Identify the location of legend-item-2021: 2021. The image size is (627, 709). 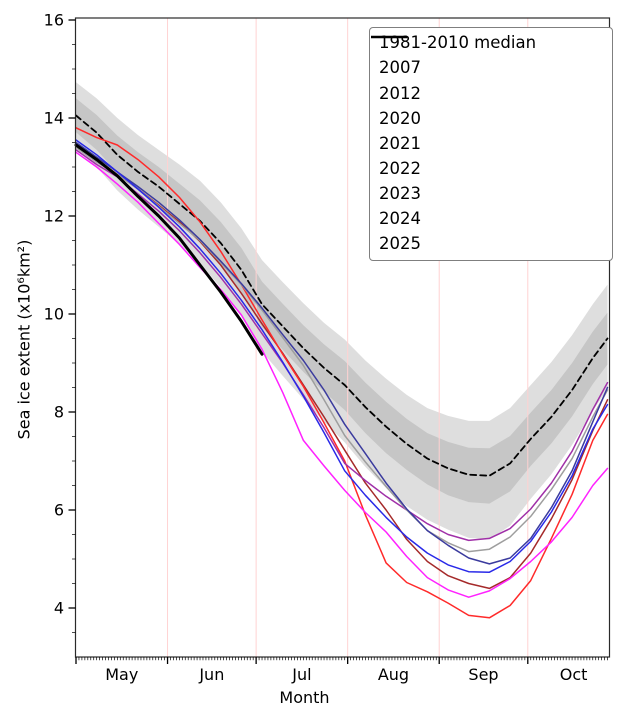
(487, 96).